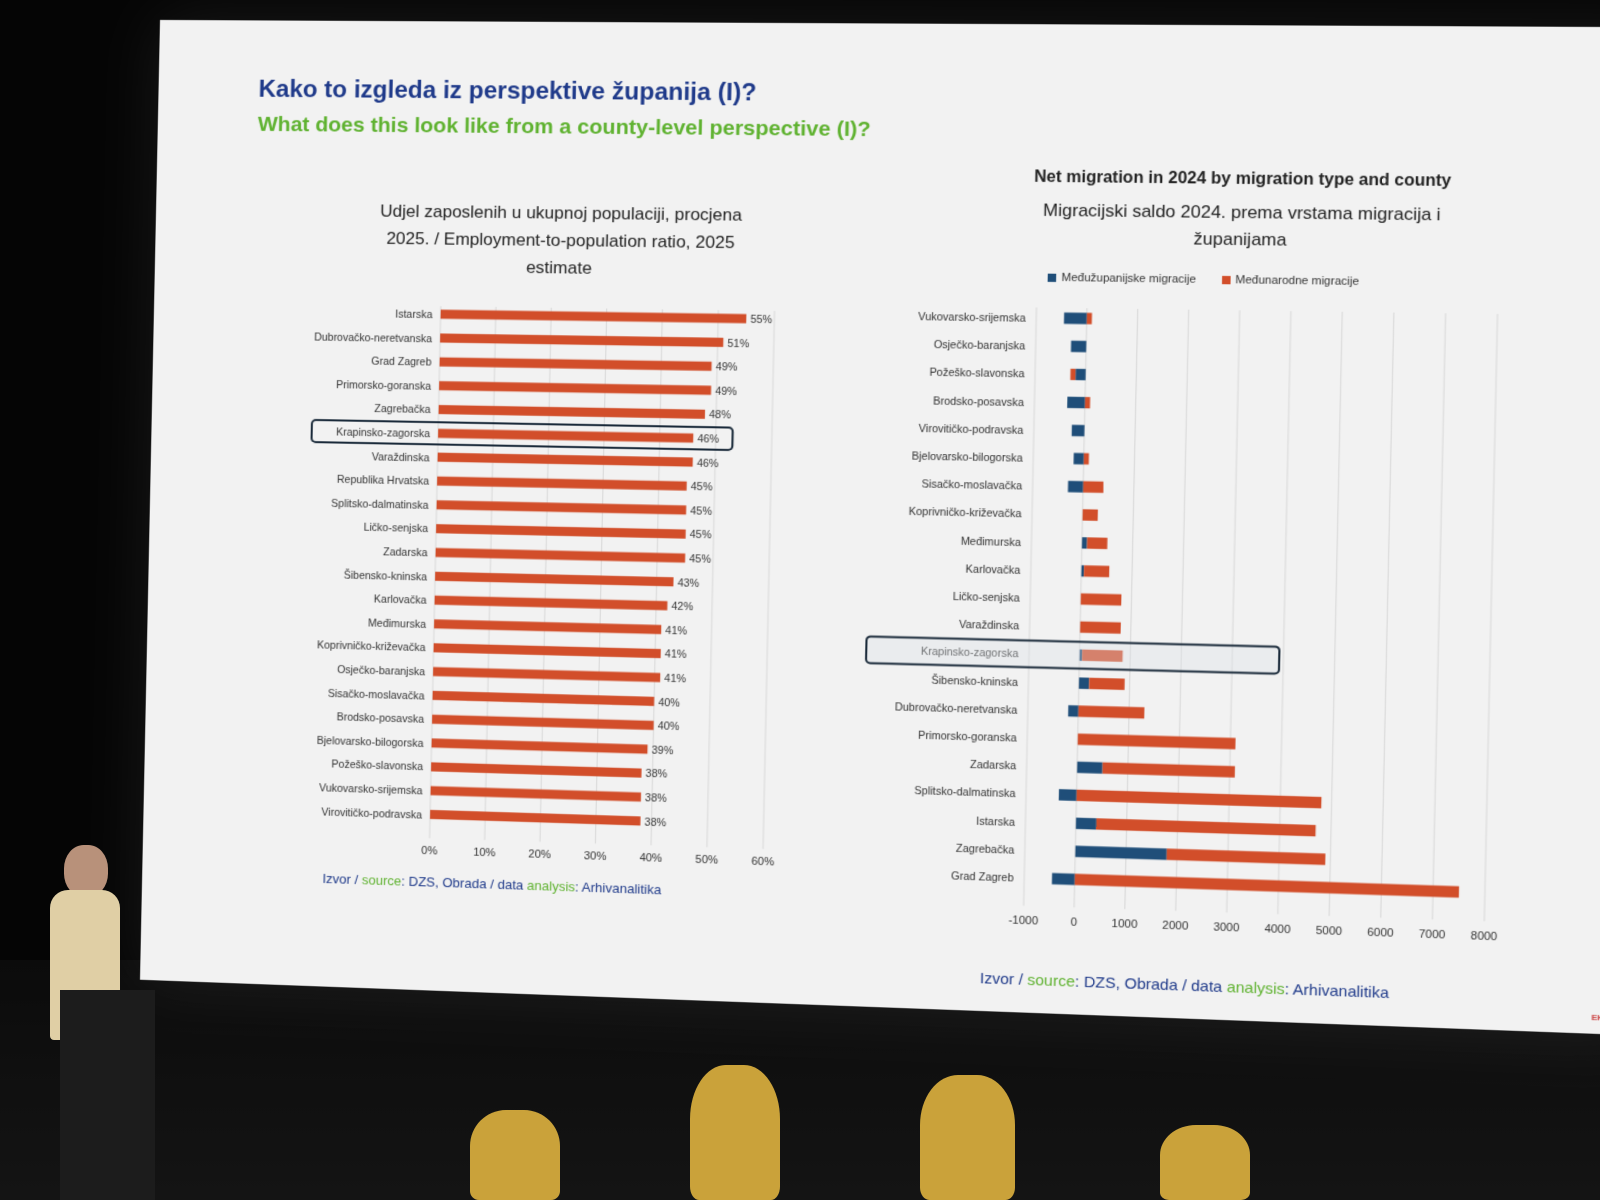 This screenshot has height=1200, width=1600. What do you see at coordinates (656, 775) in the screenshot?
I see `data-label: 38%` at bounding box center [656, 775].